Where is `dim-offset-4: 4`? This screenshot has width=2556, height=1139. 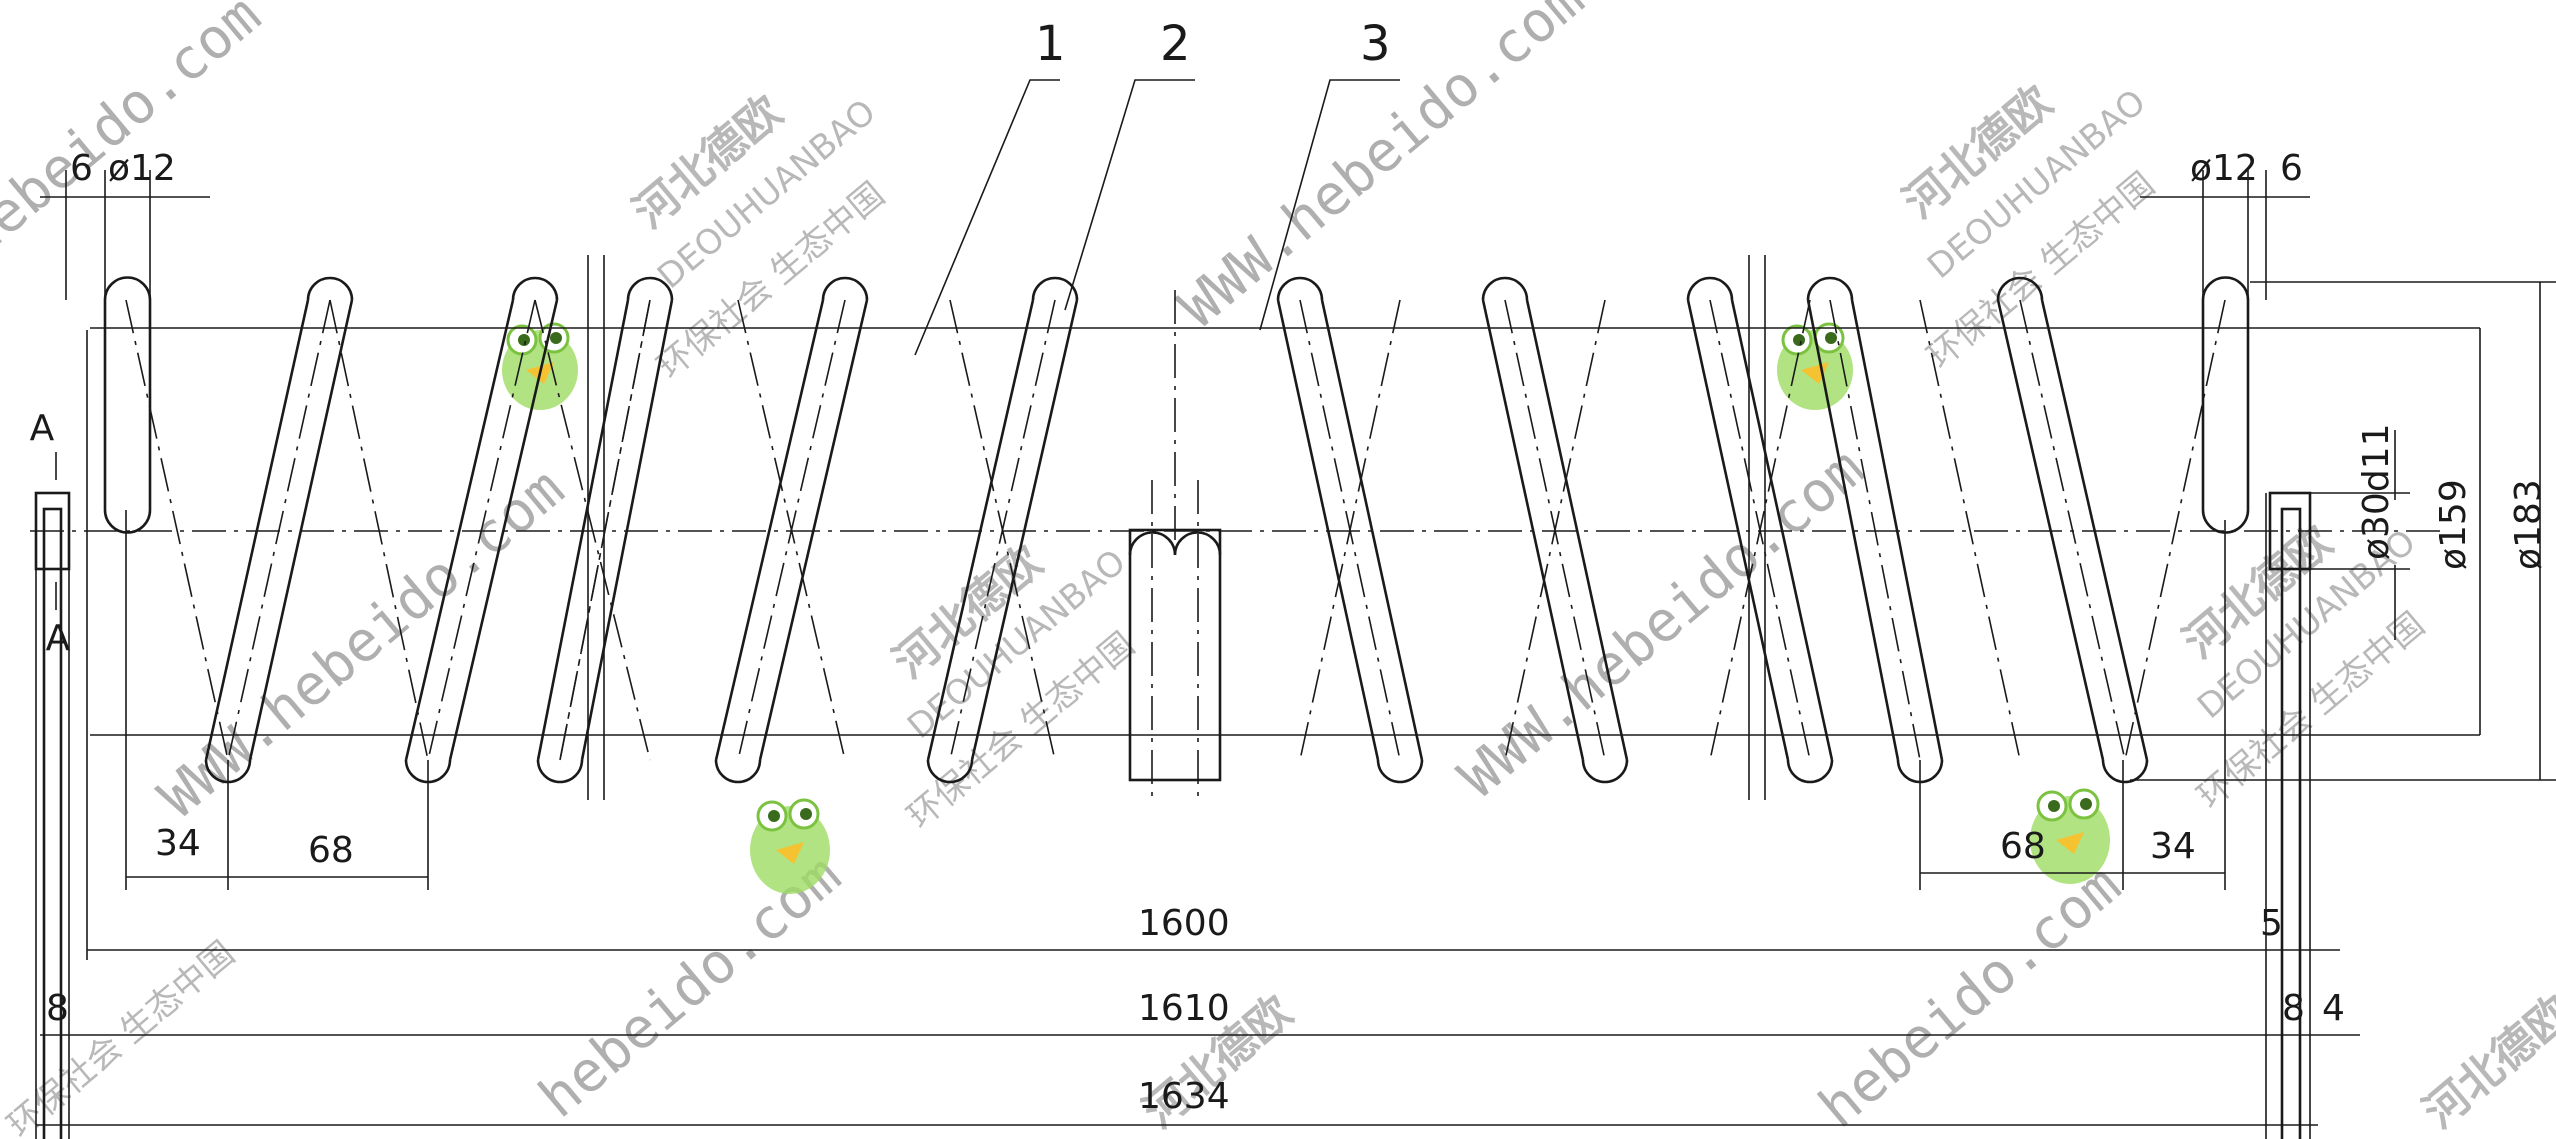
dim-offset-4: 4 is located at coordinates (2333, 1008).